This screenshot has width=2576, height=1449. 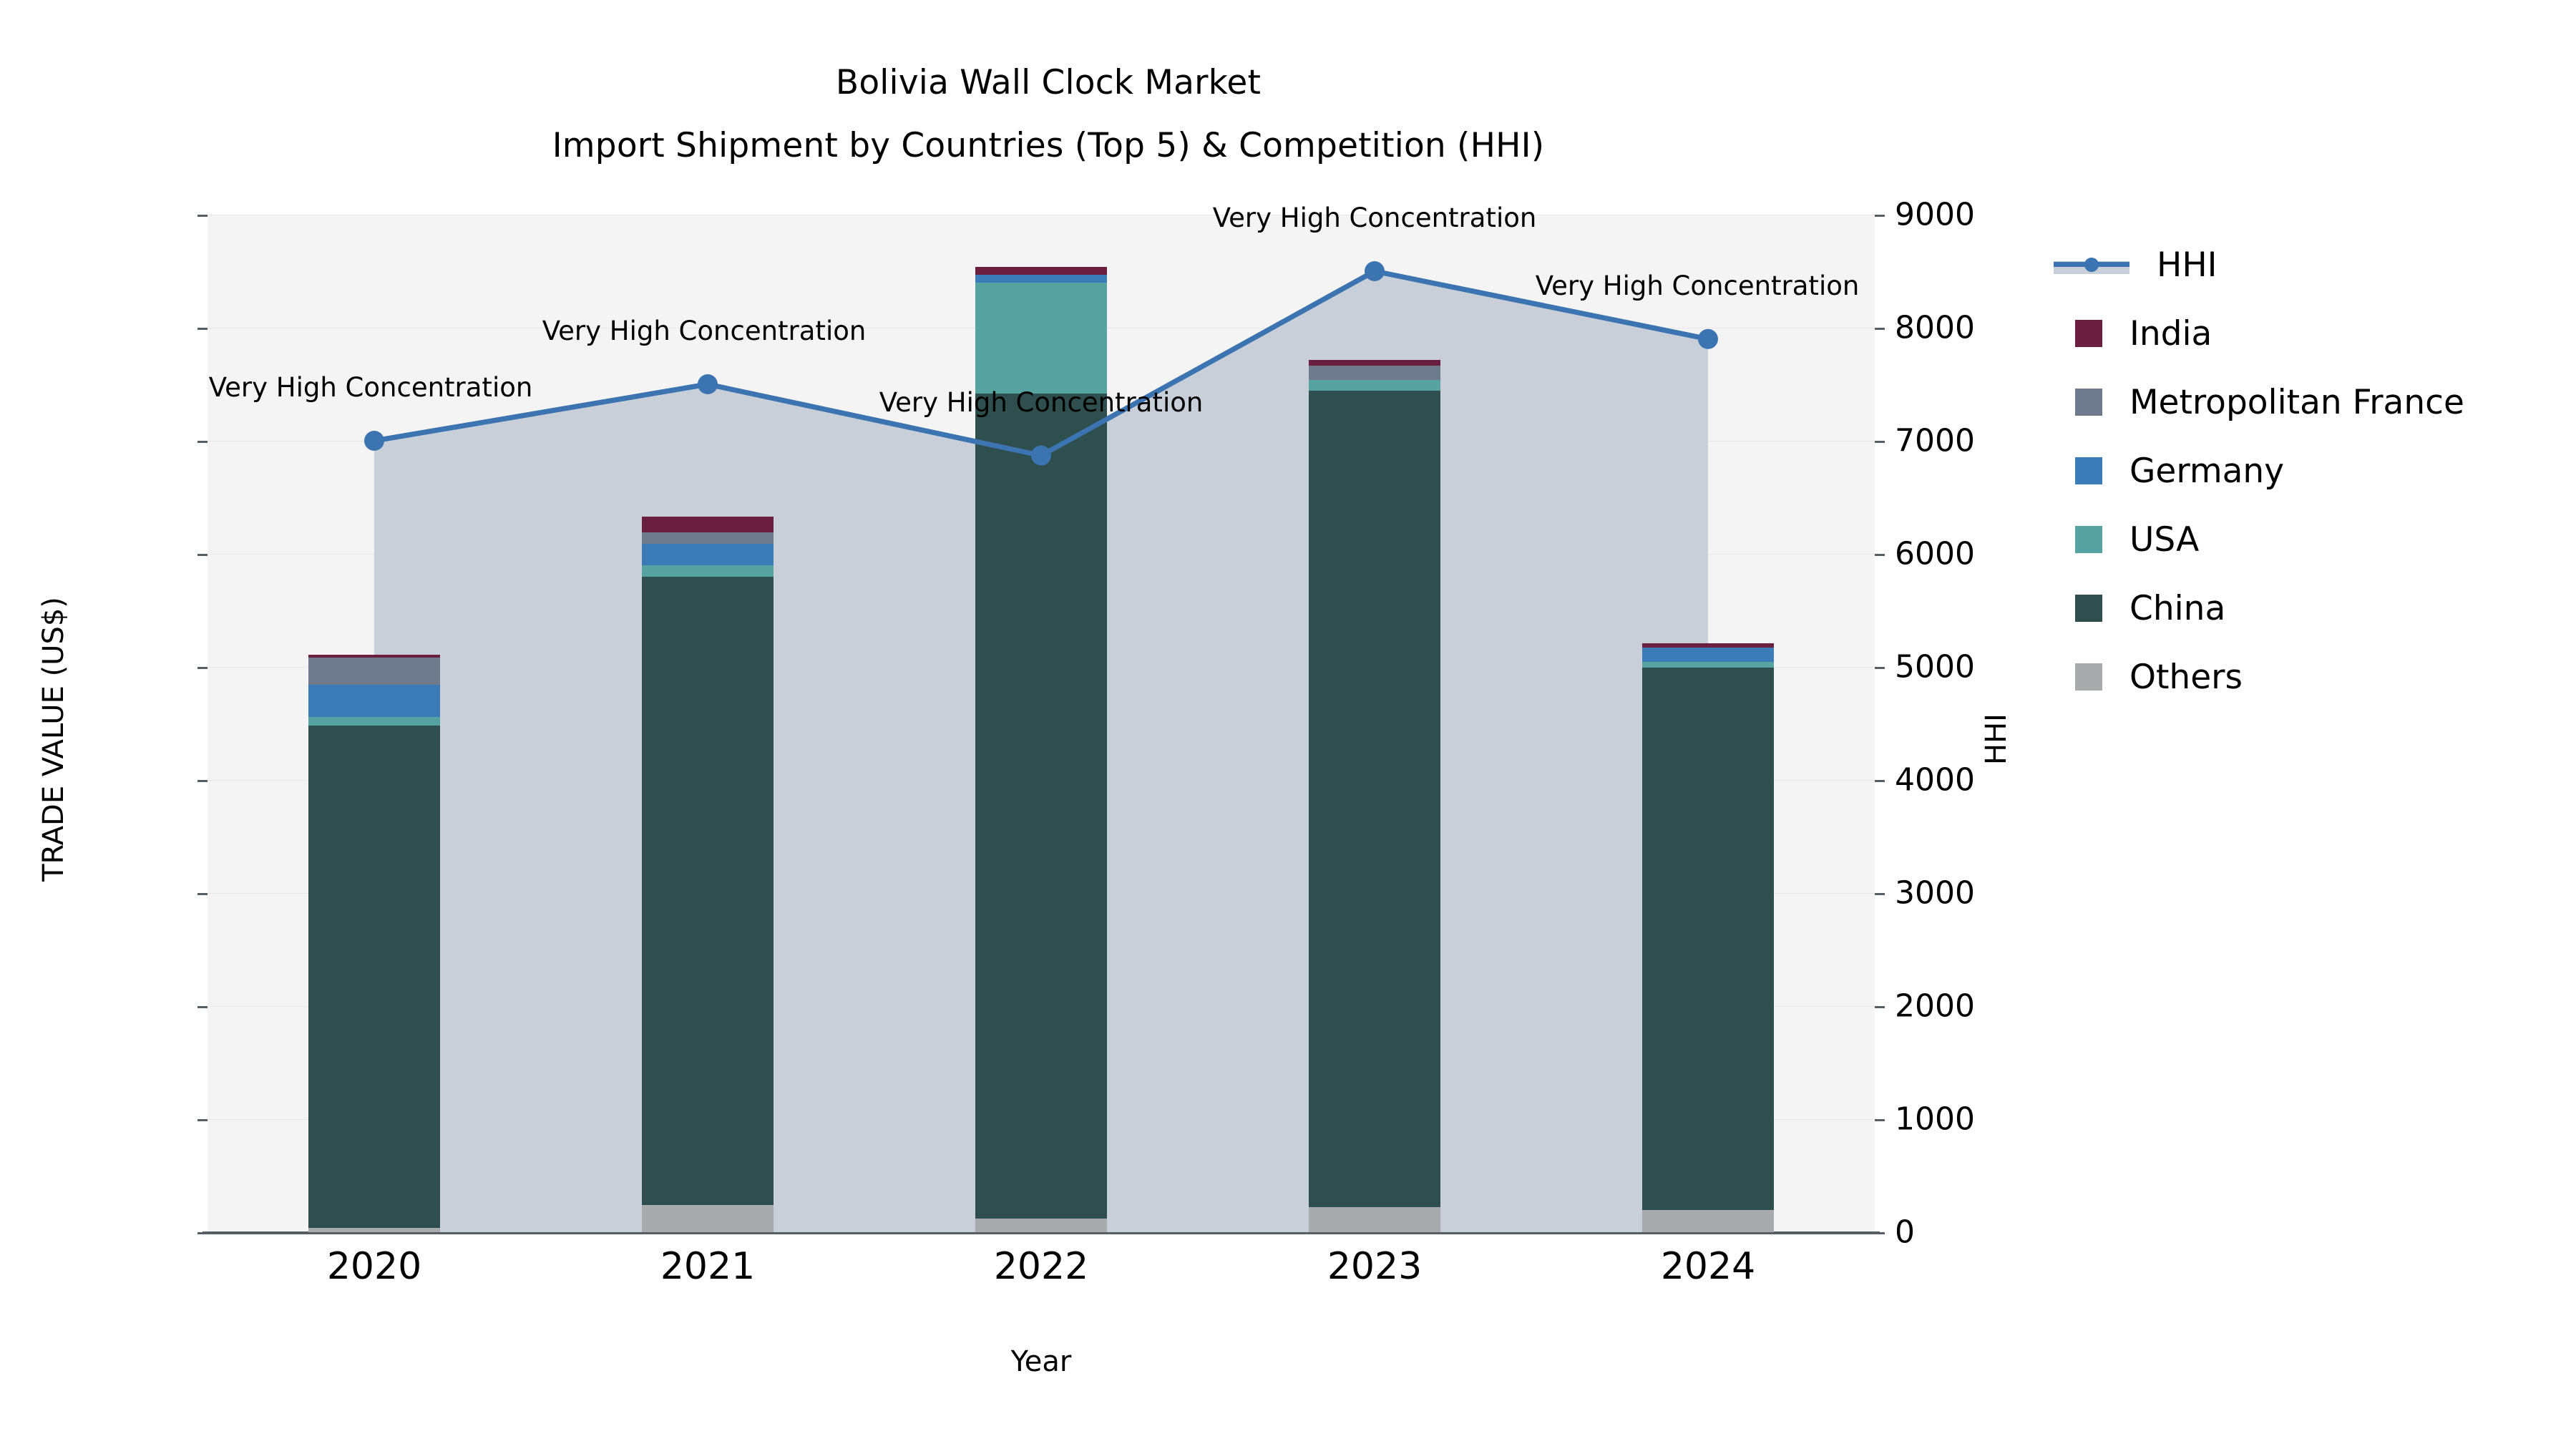 I want to click on bar-segment-usa-2023, so click(x=1374, y=385).